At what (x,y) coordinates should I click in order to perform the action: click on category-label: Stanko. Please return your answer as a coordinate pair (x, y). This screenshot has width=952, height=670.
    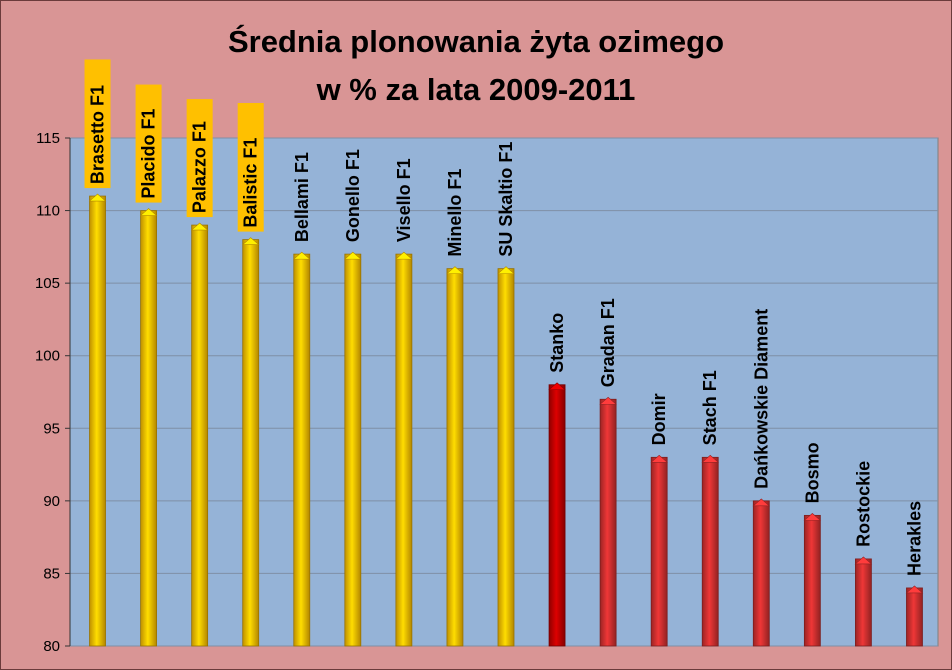
    Looking at the image, I should click on (557, 343).